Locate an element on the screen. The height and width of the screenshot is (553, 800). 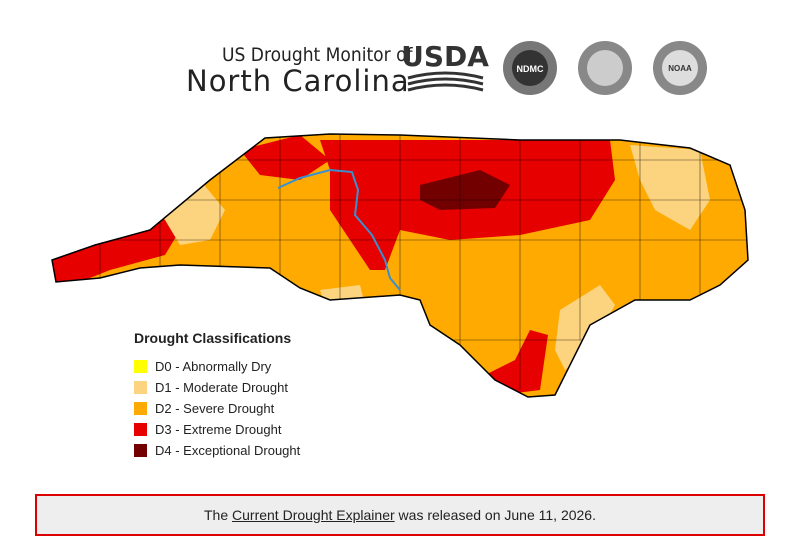
subtitle: US Drought Monitor of is located at coordinates (317, 55).